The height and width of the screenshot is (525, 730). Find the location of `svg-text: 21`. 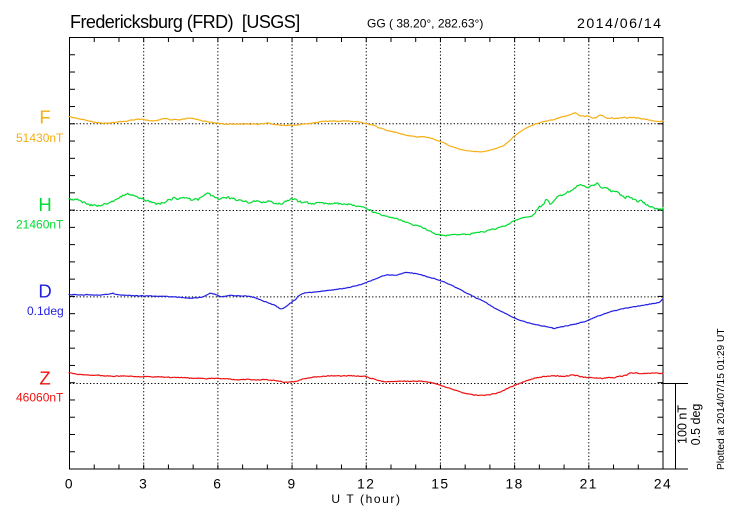

svg-text: 21 is located at coordinates (589, 484).